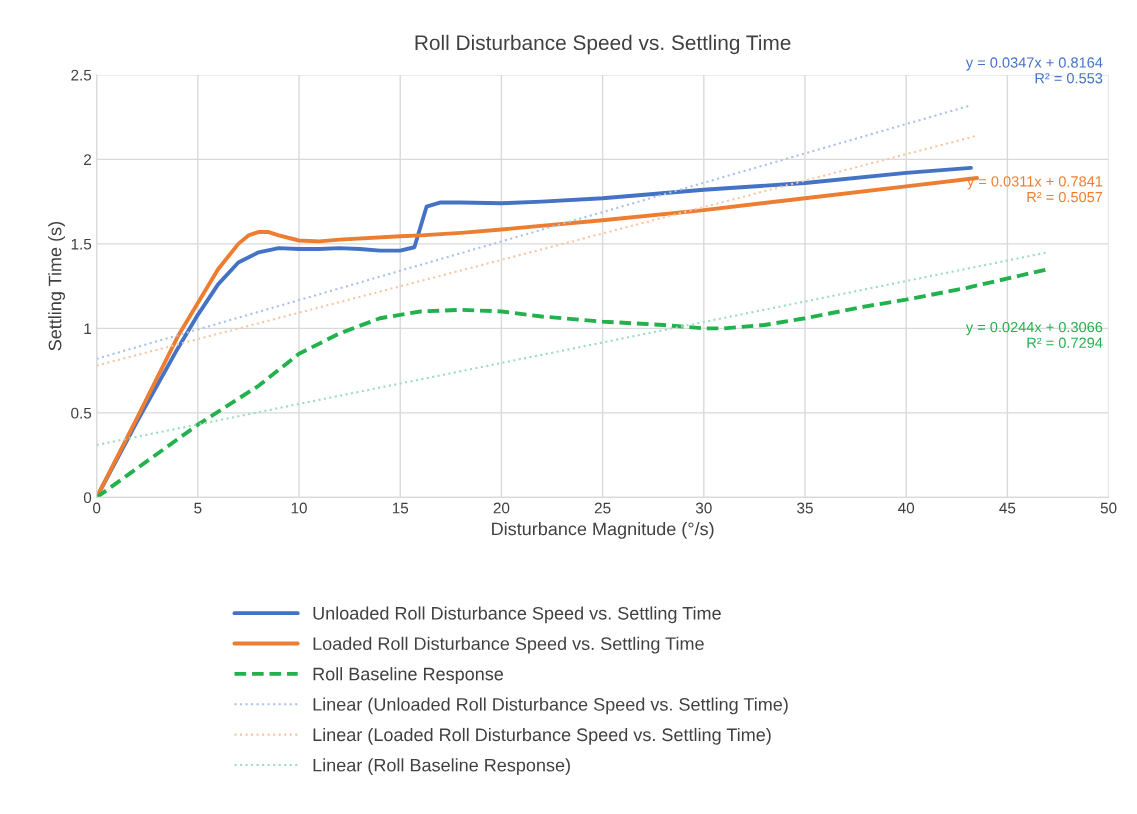 The height and width of the screenshot is (814, 1137). I want to click on x-tick-label: 50, so click(1108, 508).